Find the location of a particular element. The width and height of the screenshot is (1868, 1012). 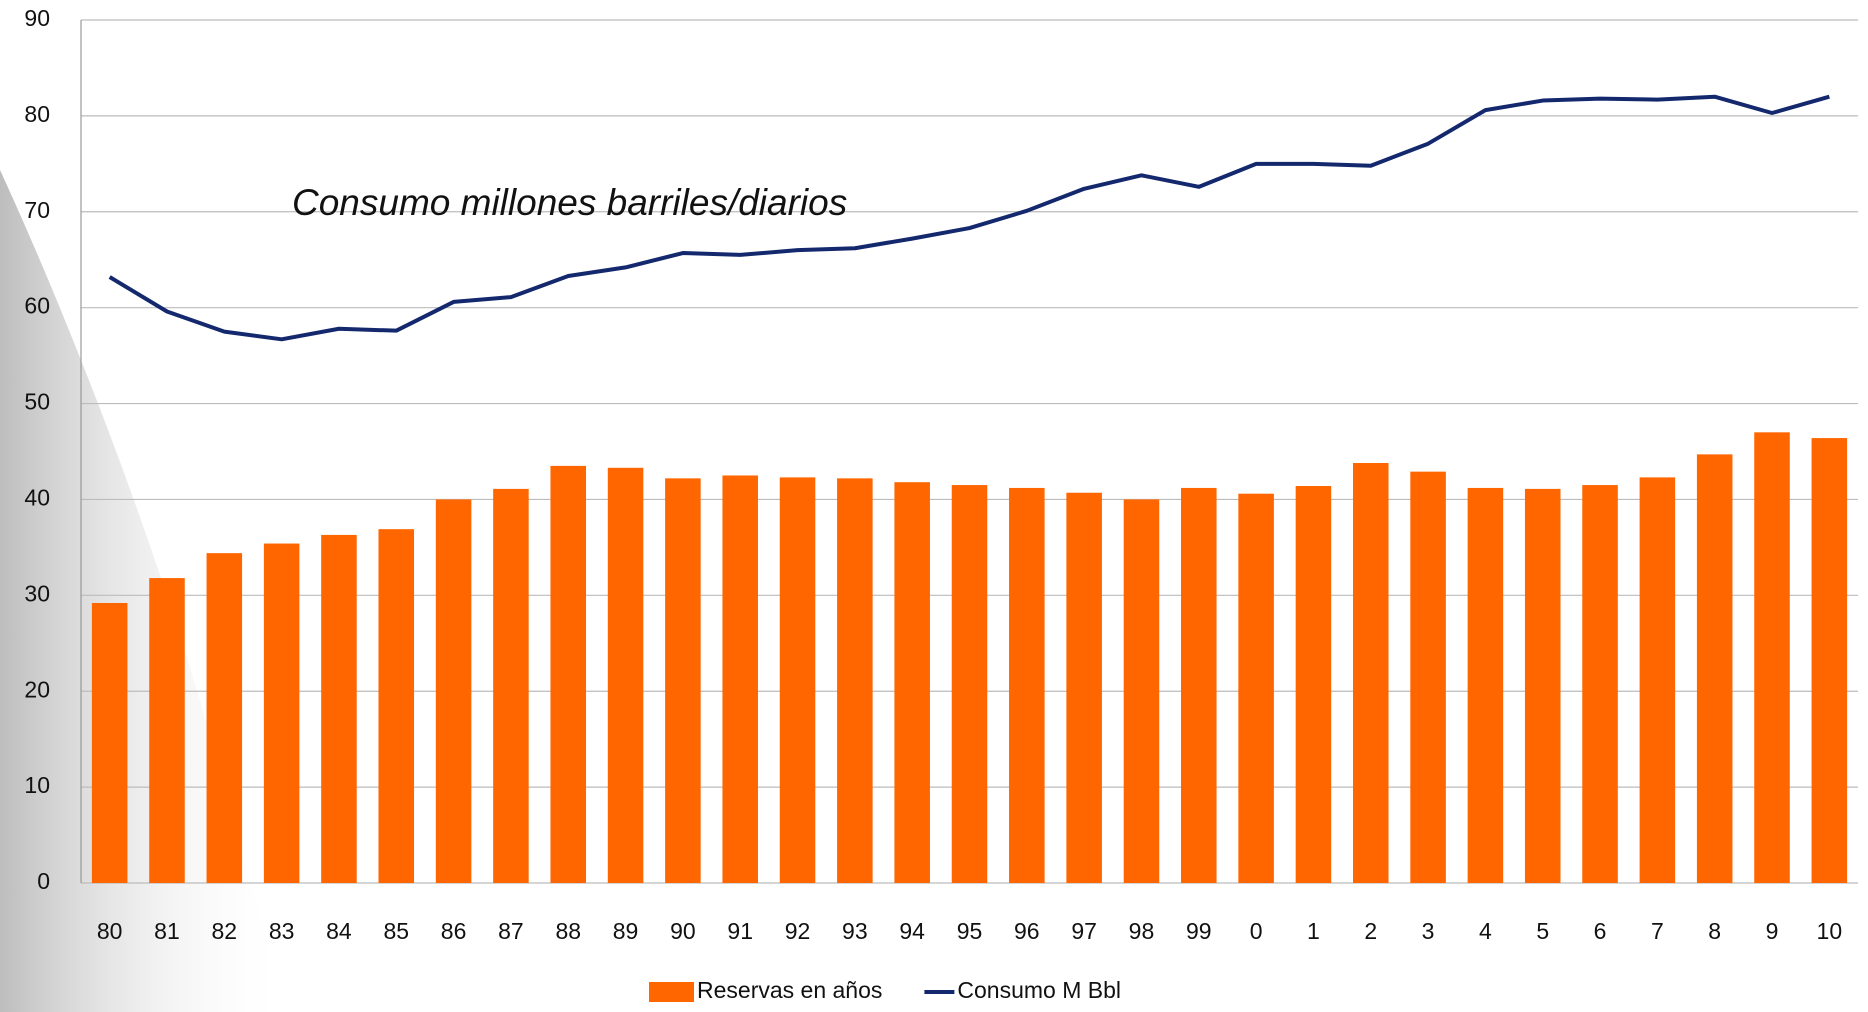

y-tick-label: 30 is located at coordinates (37, 593).